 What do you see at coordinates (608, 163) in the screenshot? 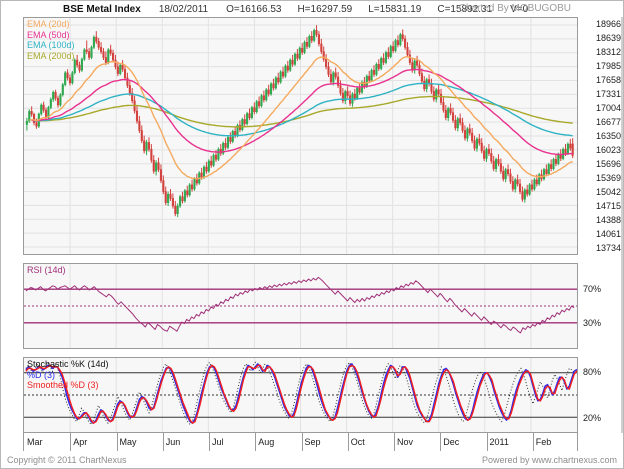
I see `price-tick-label: 15696` at bounding box center [608, 163].